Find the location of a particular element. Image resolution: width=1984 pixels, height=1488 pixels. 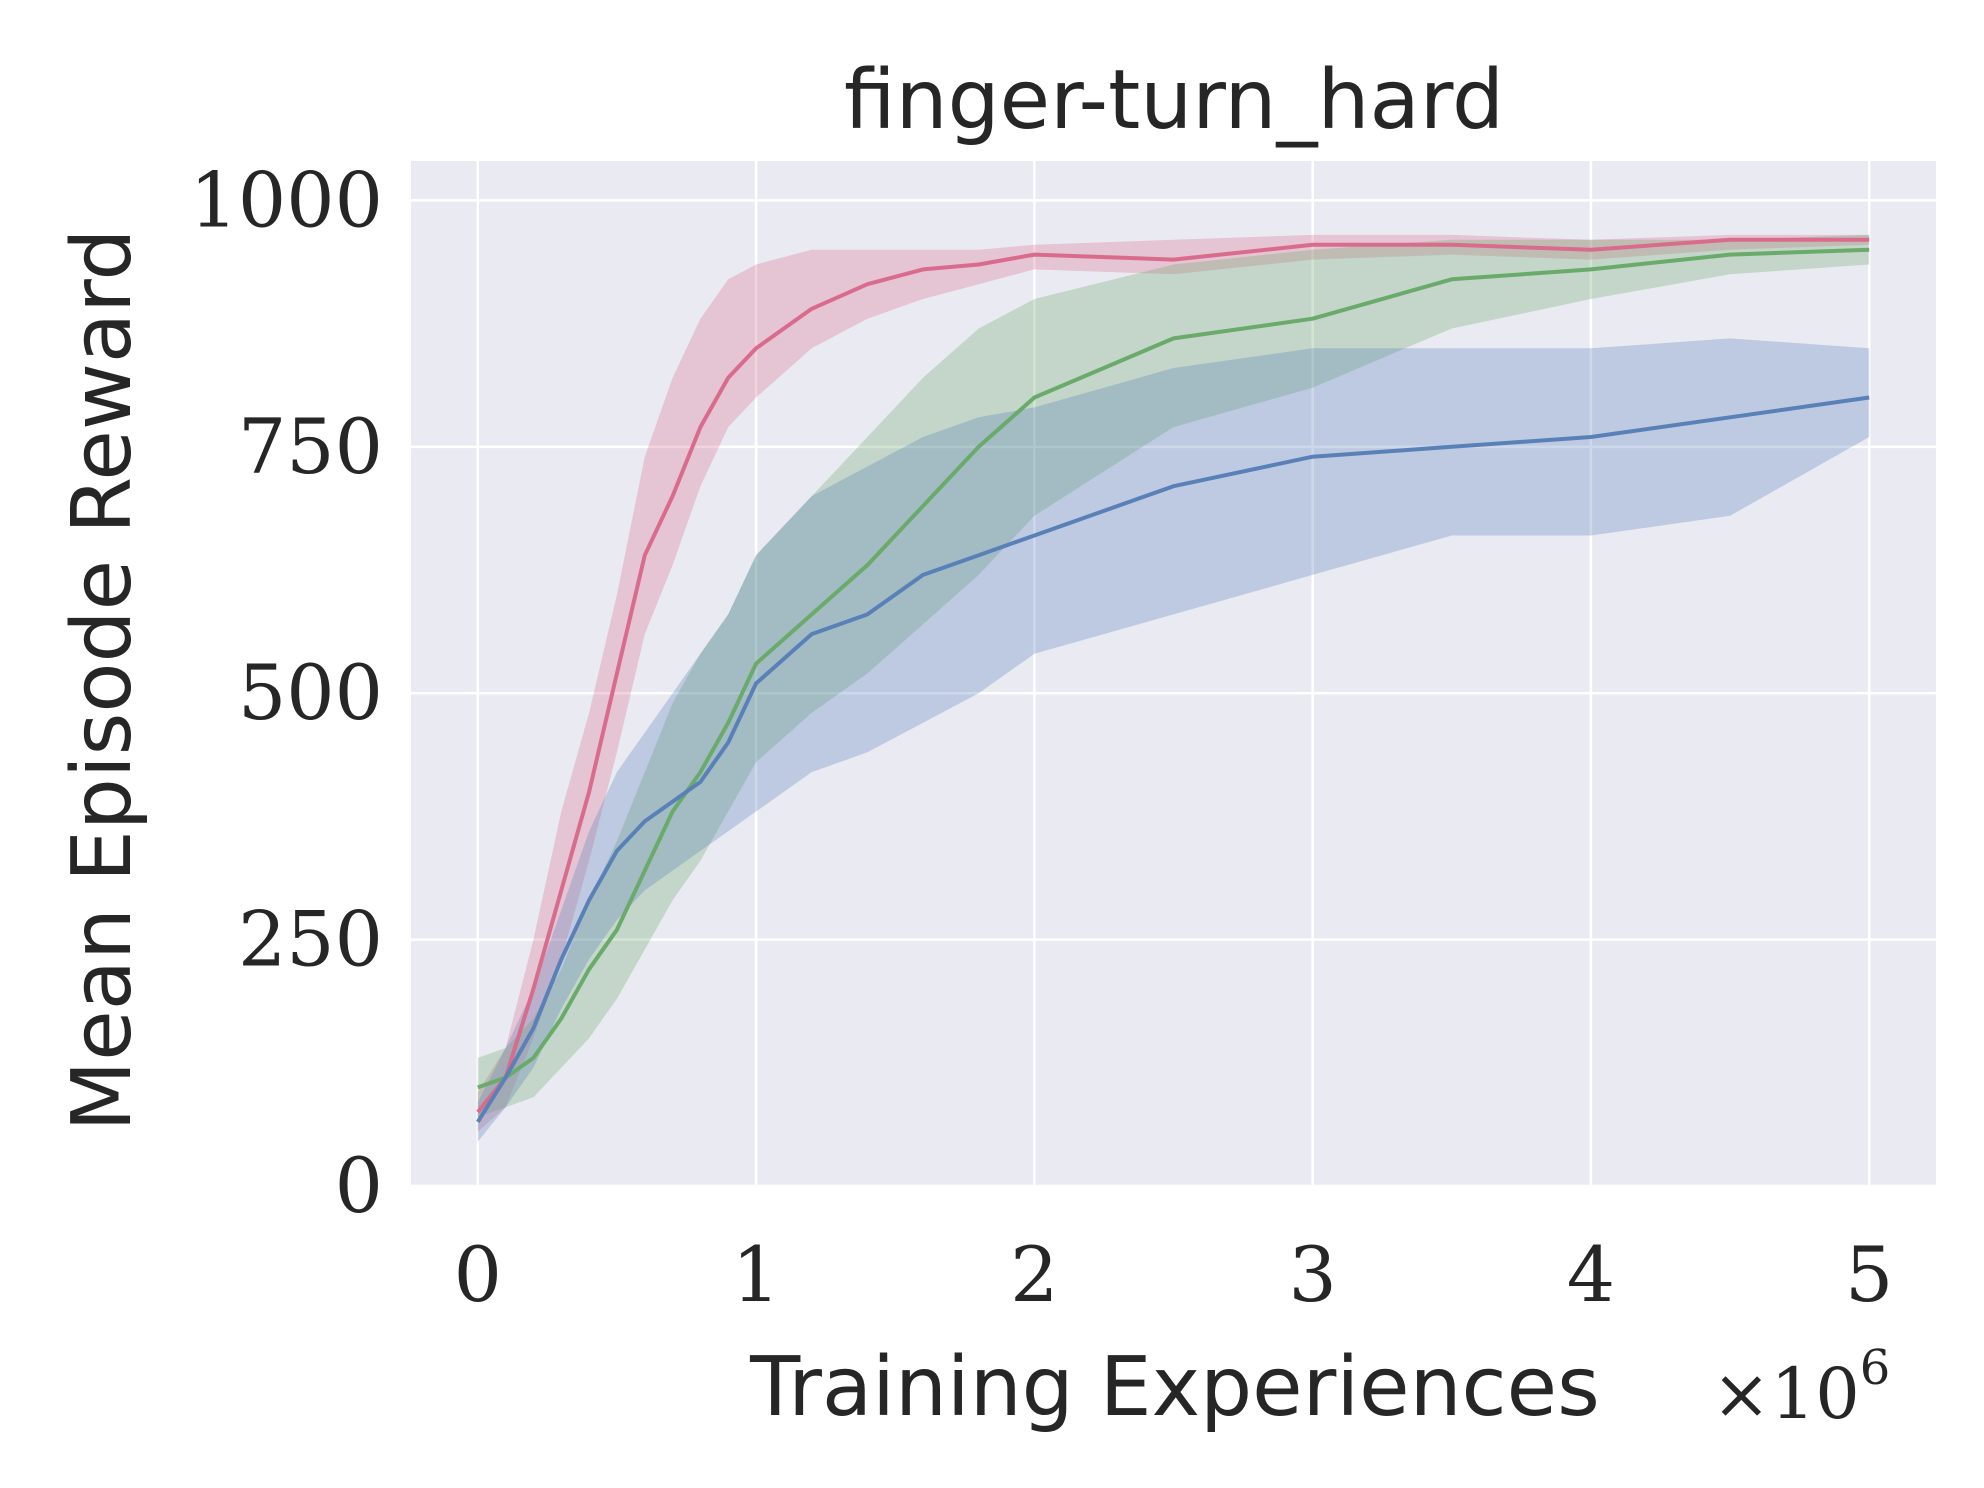

x-tick-label: 4 is located at coordinates (1591, 1274).